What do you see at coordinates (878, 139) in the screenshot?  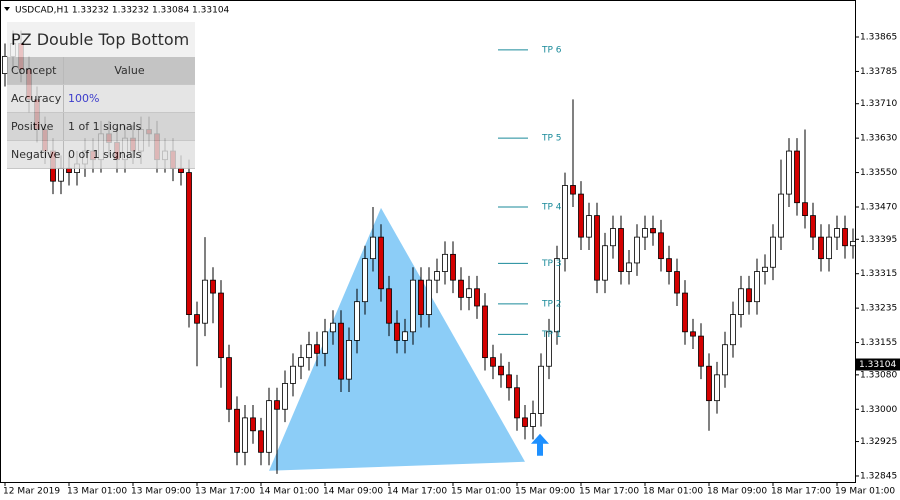 I see `y-tick-label: 1.33630` at bounding box center [878, 139].